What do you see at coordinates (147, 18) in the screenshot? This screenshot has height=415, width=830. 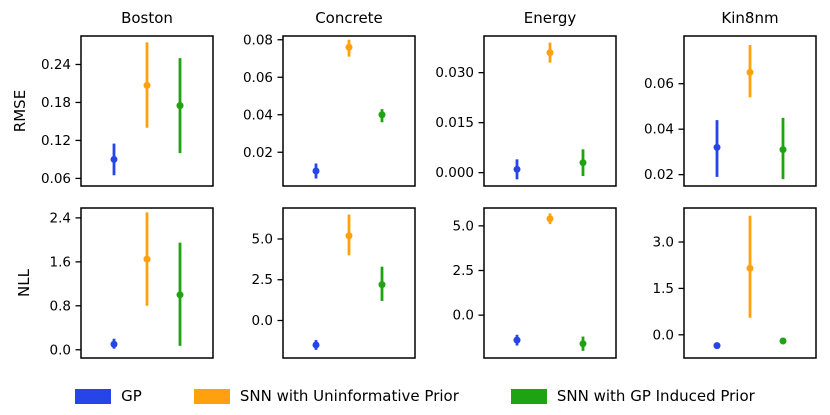 I see `column-title-boston: Boston` at bounding box center [147, 18].